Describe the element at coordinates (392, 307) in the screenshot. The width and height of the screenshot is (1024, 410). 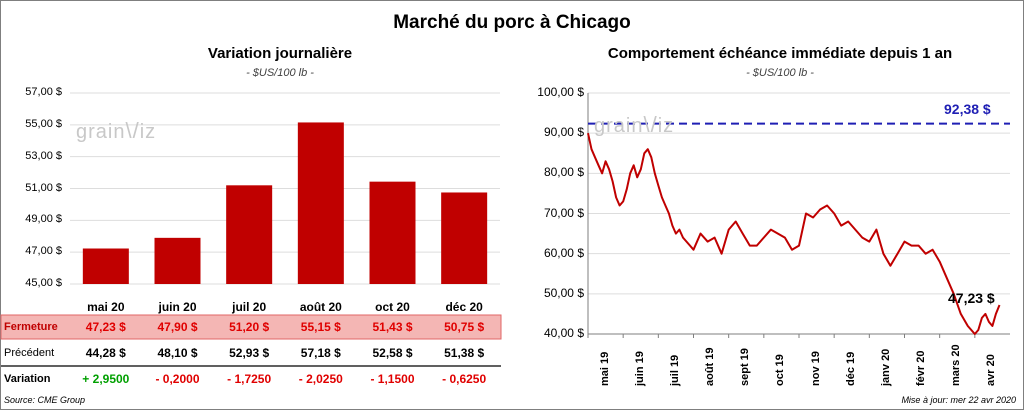
I see `category-label: oct 20` at that location.